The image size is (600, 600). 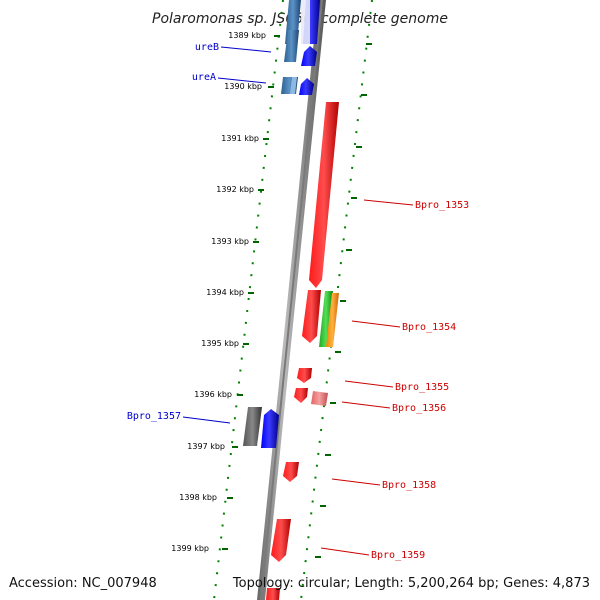 What do you see at coordinates (442, 205) in the screenshot?
I see `svg-text: Bpro_1353` at bounding box center [442, 205].